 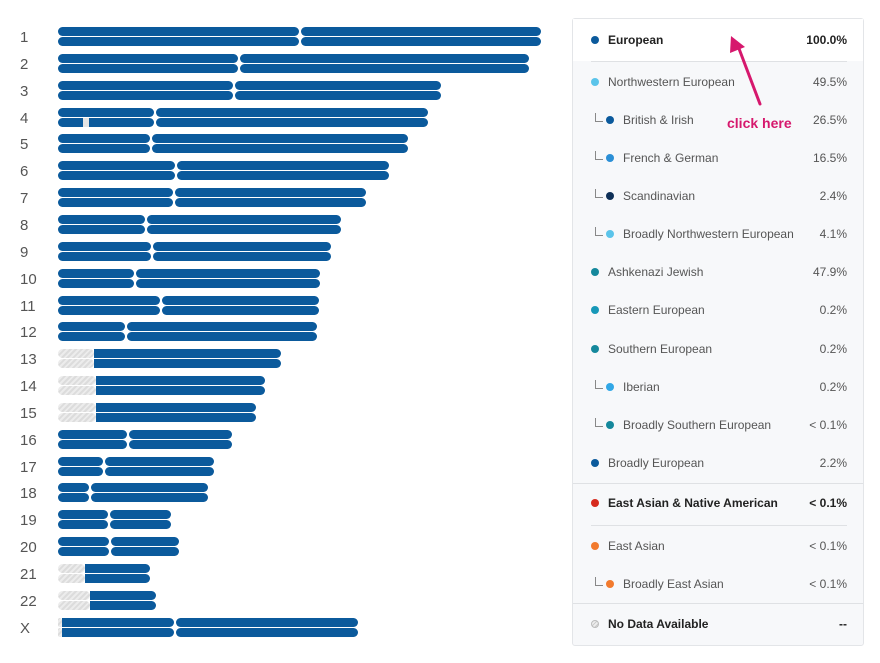 I want to click on chromosome-12: 12, so click(x=280, y=332).